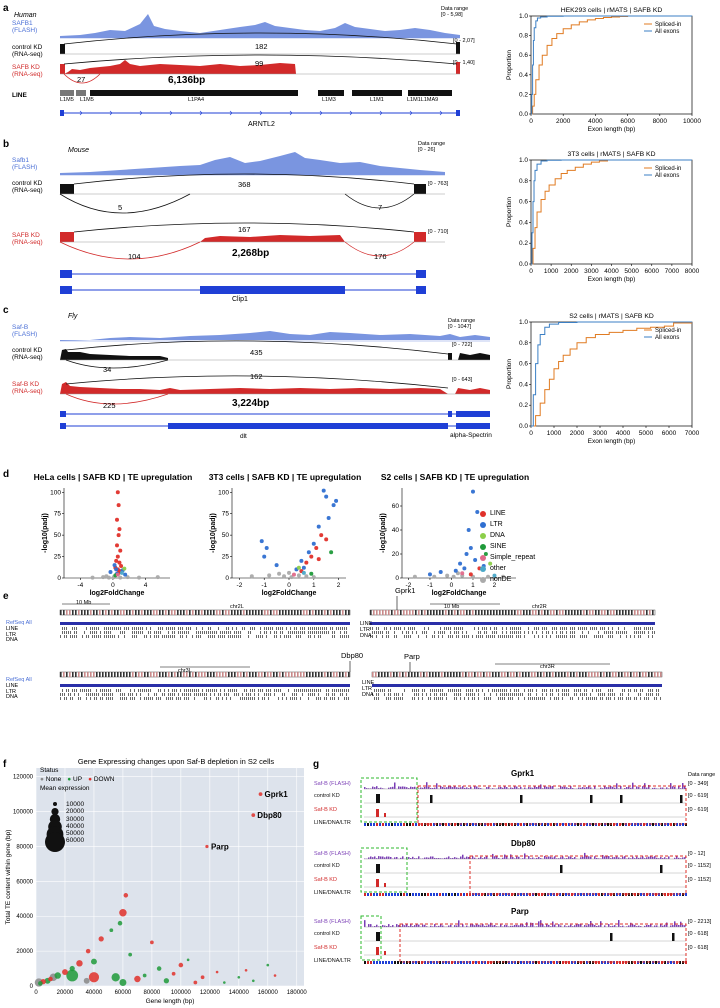 The image size is (720, 1008). What do you see at coordinates (554, 433) in the screenshot?
I see `x-tick-label: 1000` at bounding box center [554, 433].